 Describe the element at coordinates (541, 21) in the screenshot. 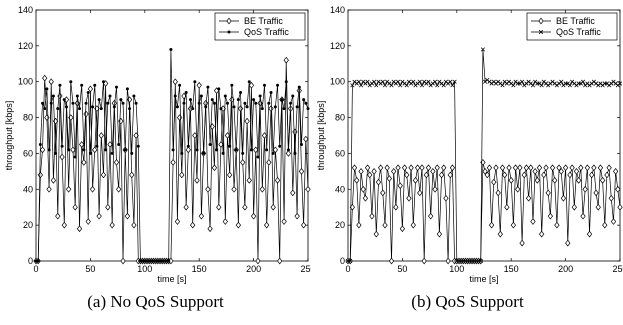

I see `chart-b-legend-marker` at that location.